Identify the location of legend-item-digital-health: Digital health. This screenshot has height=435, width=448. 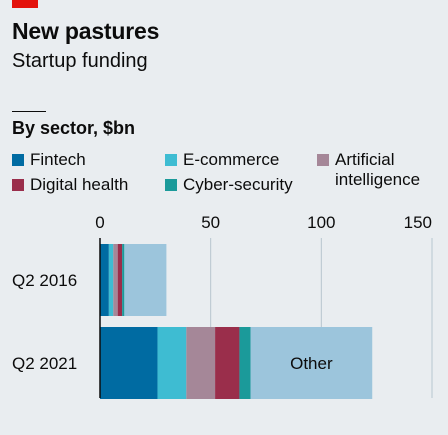
(70, 185).